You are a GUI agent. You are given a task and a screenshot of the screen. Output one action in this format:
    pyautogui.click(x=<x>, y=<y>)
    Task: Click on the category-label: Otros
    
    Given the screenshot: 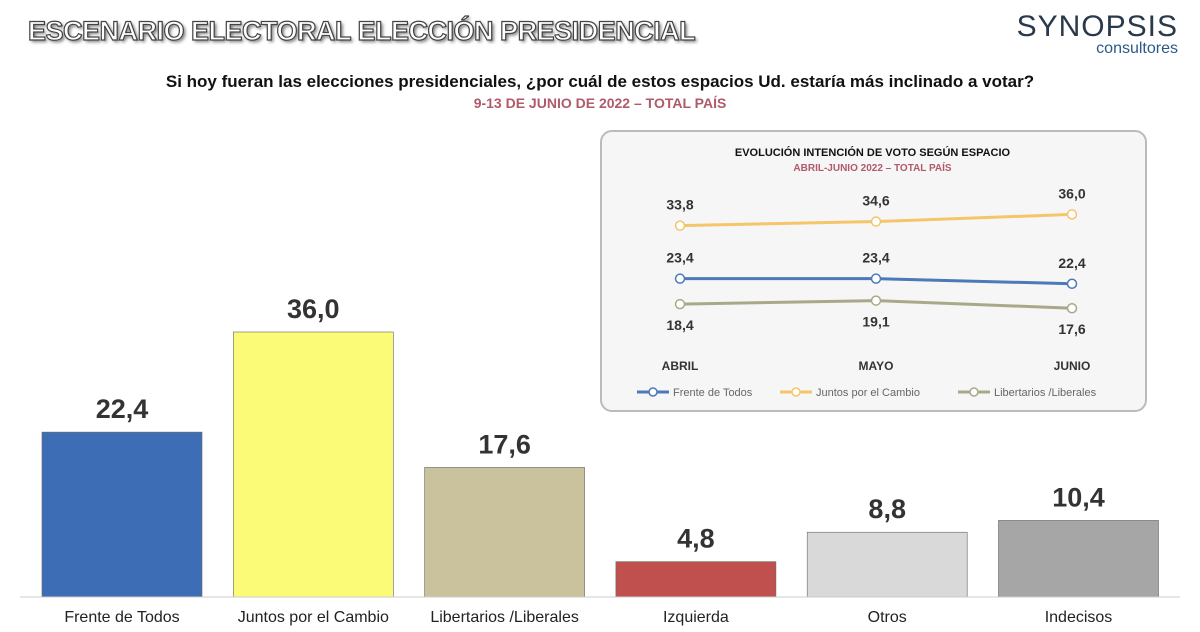 What is the action you would take?
    pyautogui.click(x=887, y=617)
    